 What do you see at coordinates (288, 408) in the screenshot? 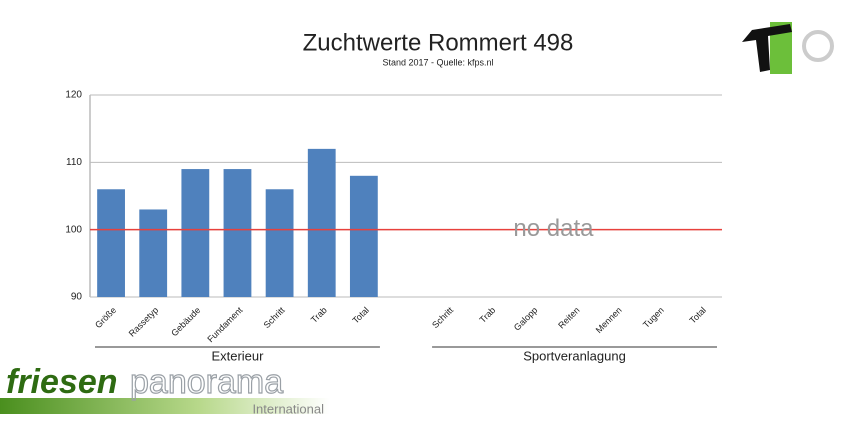
I see `logo-subtext: International` at bounding box center [288, 408].